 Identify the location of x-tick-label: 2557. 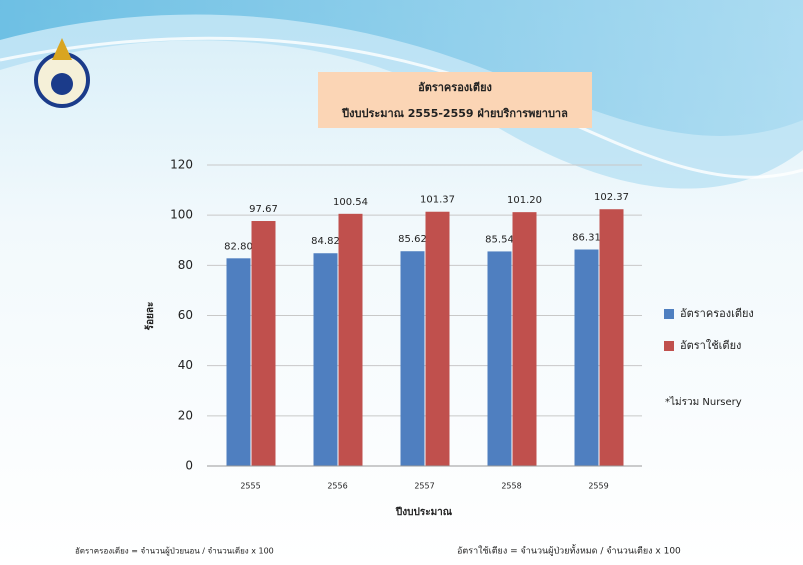
(424, 486).